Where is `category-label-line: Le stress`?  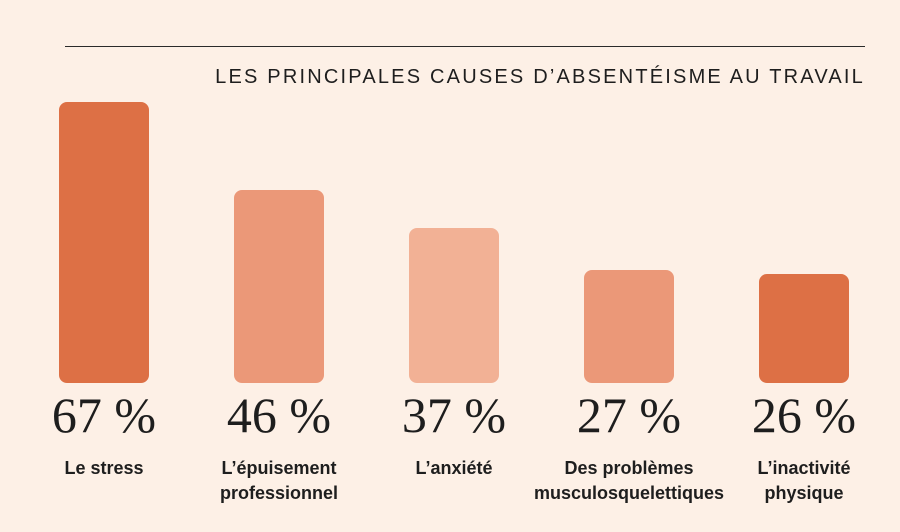 category-label-line: Le stress is located at coordinates (104, 468).